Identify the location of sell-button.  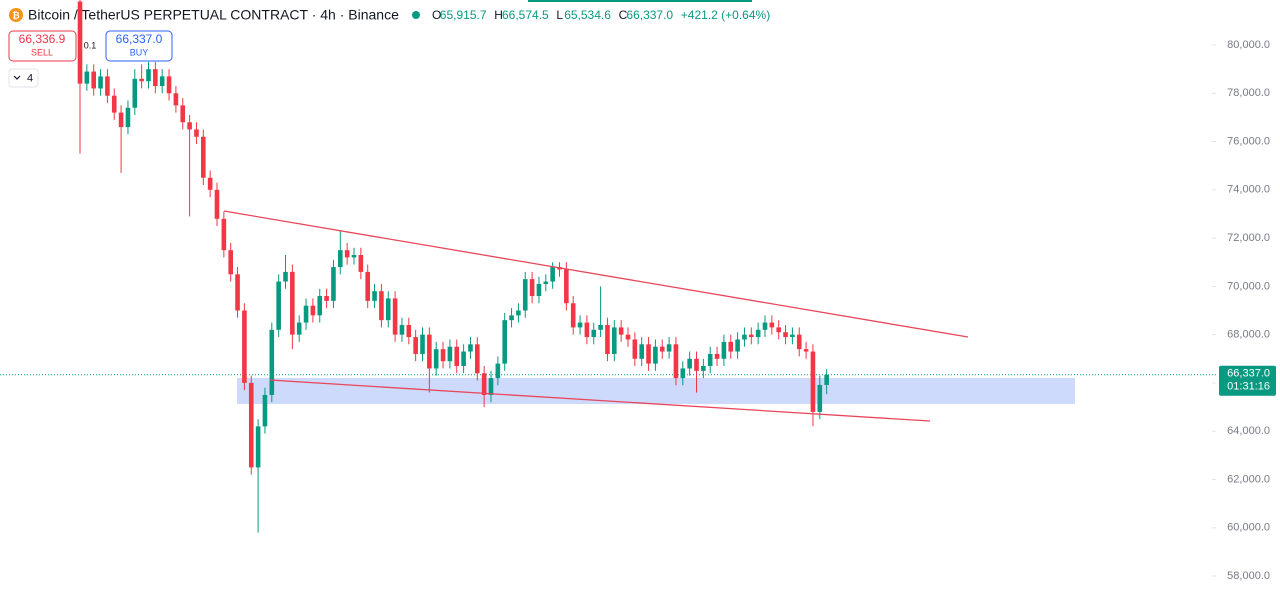
(42, 46).